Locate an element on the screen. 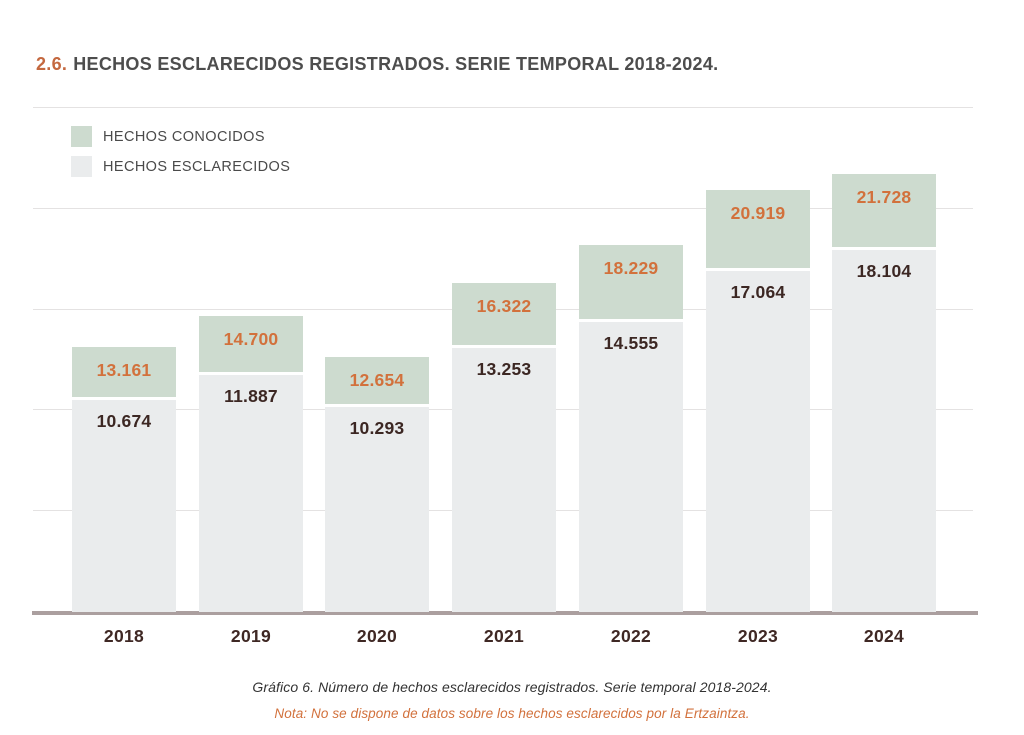 Image resolution: width=1024 pixels, height=735 pixels. bar-group-2024: 21.728 18.104 is located at coordinates (884, 393).